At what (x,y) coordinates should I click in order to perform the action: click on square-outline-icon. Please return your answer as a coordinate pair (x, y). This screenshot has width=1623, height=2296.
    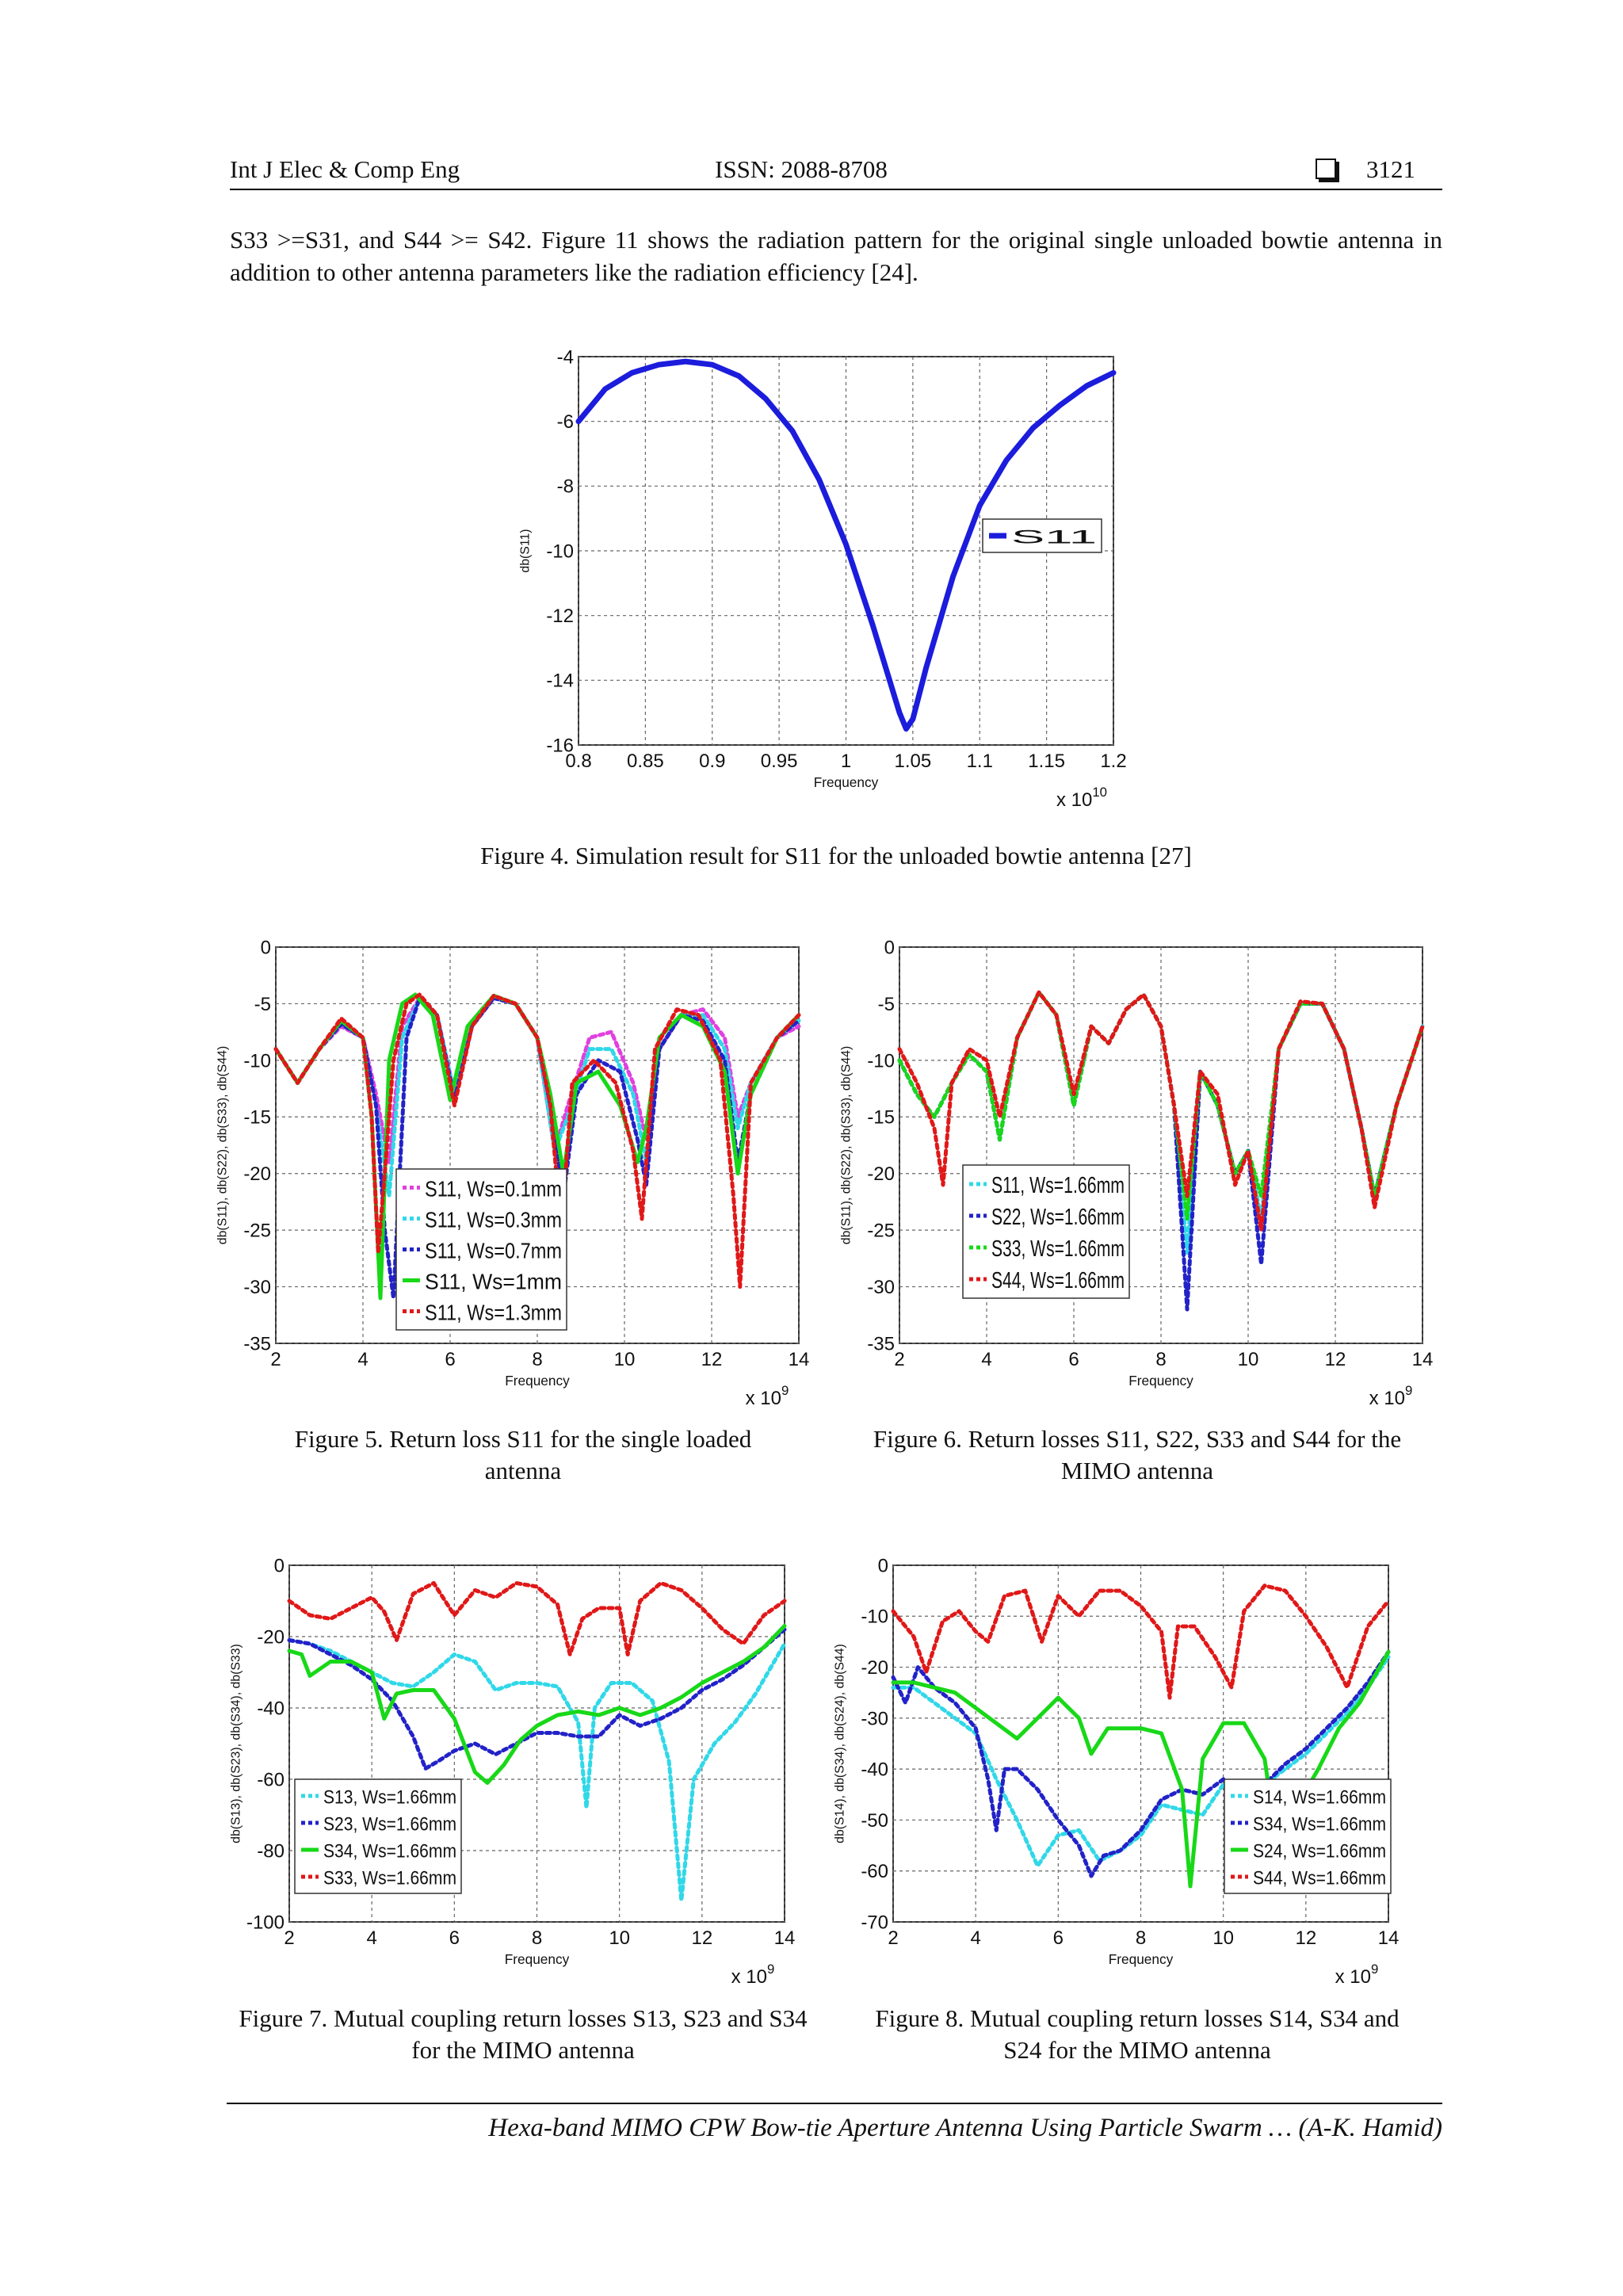
    Looking at the image, I should click on (1326, 169).